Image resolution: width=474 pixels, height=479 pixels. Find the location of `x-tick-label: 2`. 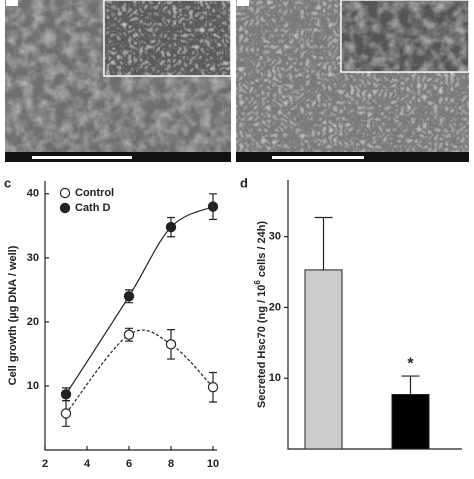

x-tick-label: 2 is located at coordinates (45, 464).